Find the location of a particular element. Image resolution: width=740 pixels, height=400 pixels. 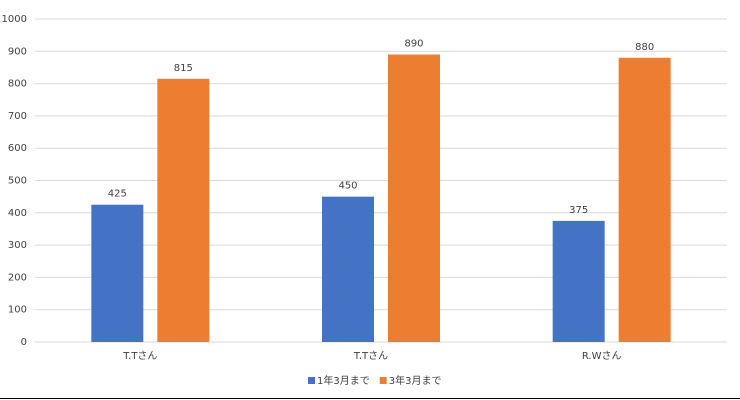

legend-label: 3年3月まで is located at coordinates (415, 380).